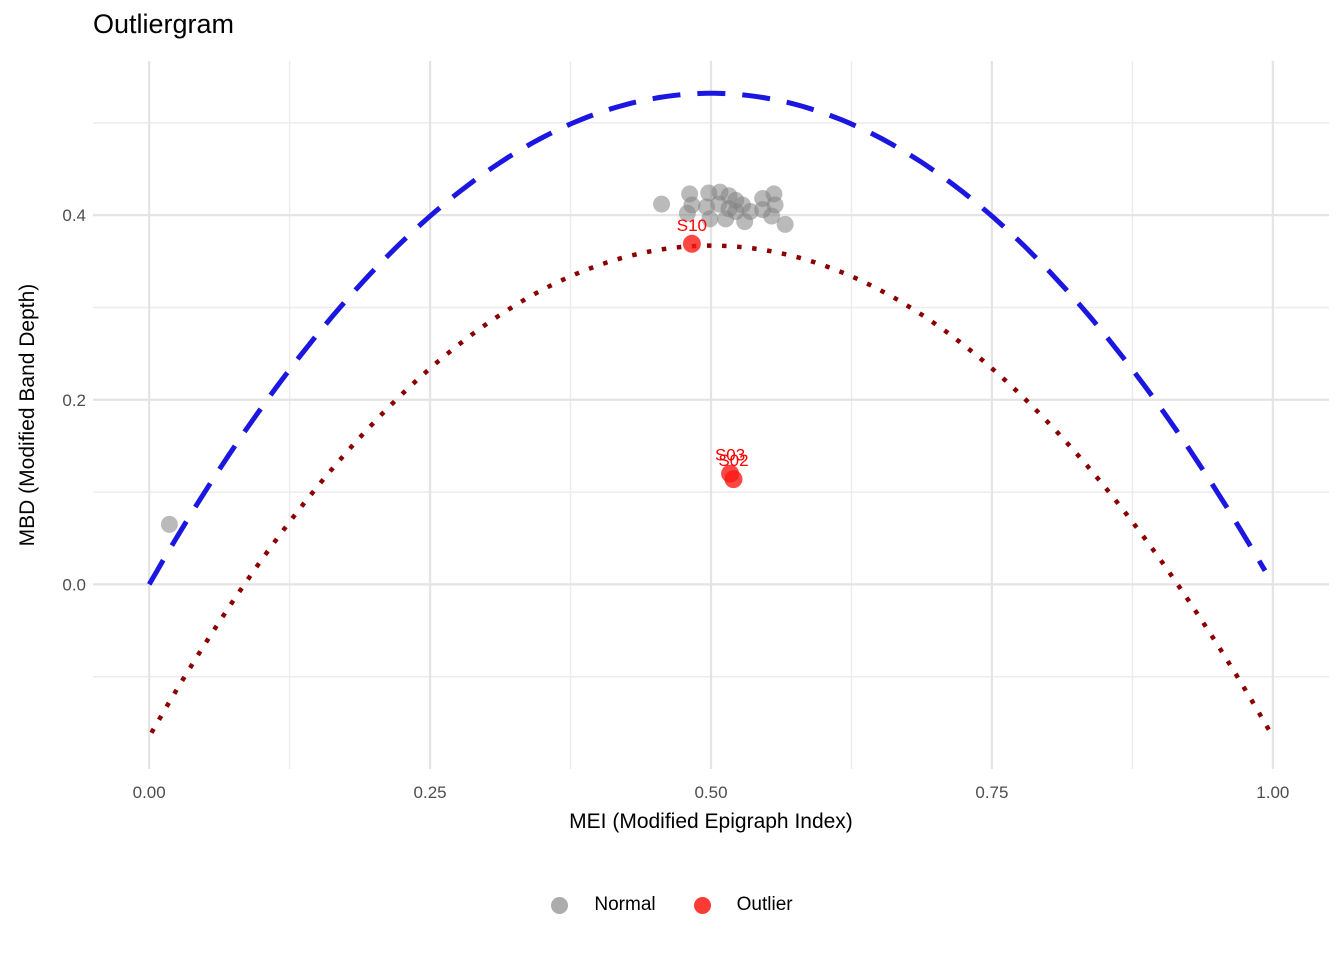 The image size is (1344, 960). What do you see at coordinates (710, 792) in the screenshot?
I see `x-tick-label: 0.50` at bounding box center [710, 792].